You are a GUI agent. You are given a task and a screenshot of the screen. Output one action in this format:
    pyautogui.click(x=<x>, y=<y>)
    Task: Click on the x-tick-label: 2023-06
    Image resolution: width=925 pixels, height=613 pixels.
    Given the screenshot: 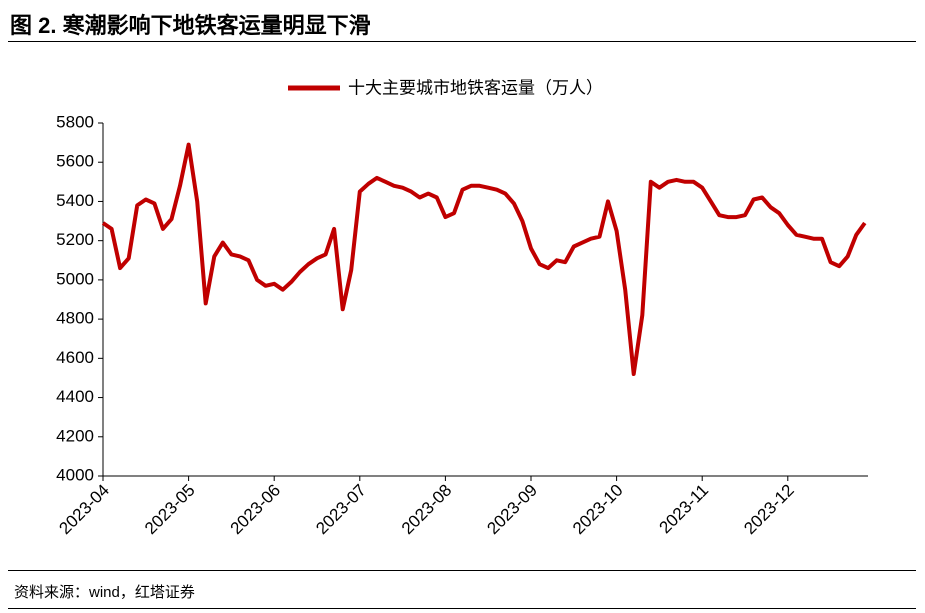 What is the action you would take?
    pyautogui.click(x=256, y=510)
    